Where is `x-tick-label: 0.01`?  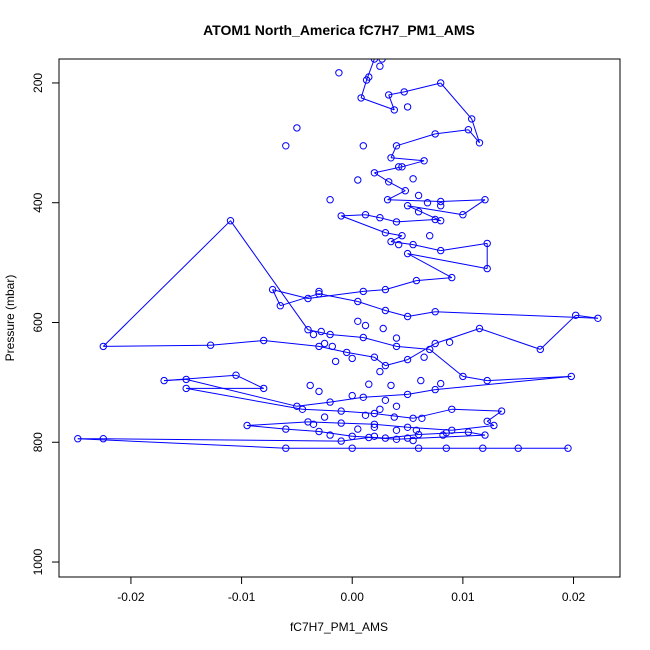 x-tick-label: 0.01 is located at coordinates (463, 597).